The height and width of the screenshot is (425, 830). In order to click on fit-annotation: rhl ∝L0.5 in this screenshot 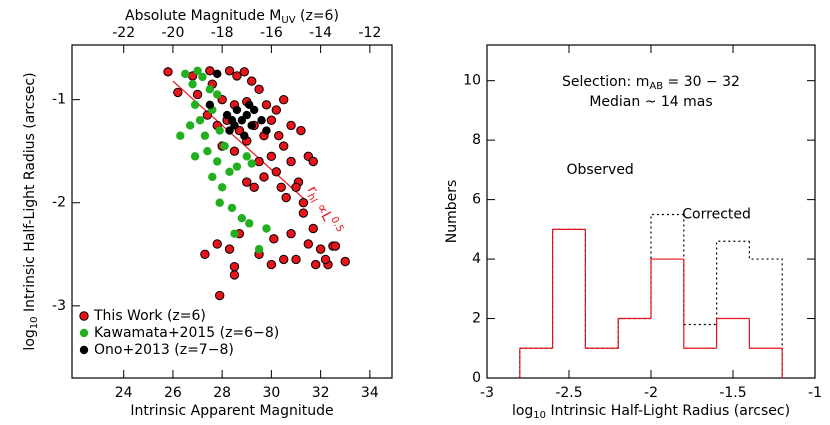, I will do `click(323, 210)`.